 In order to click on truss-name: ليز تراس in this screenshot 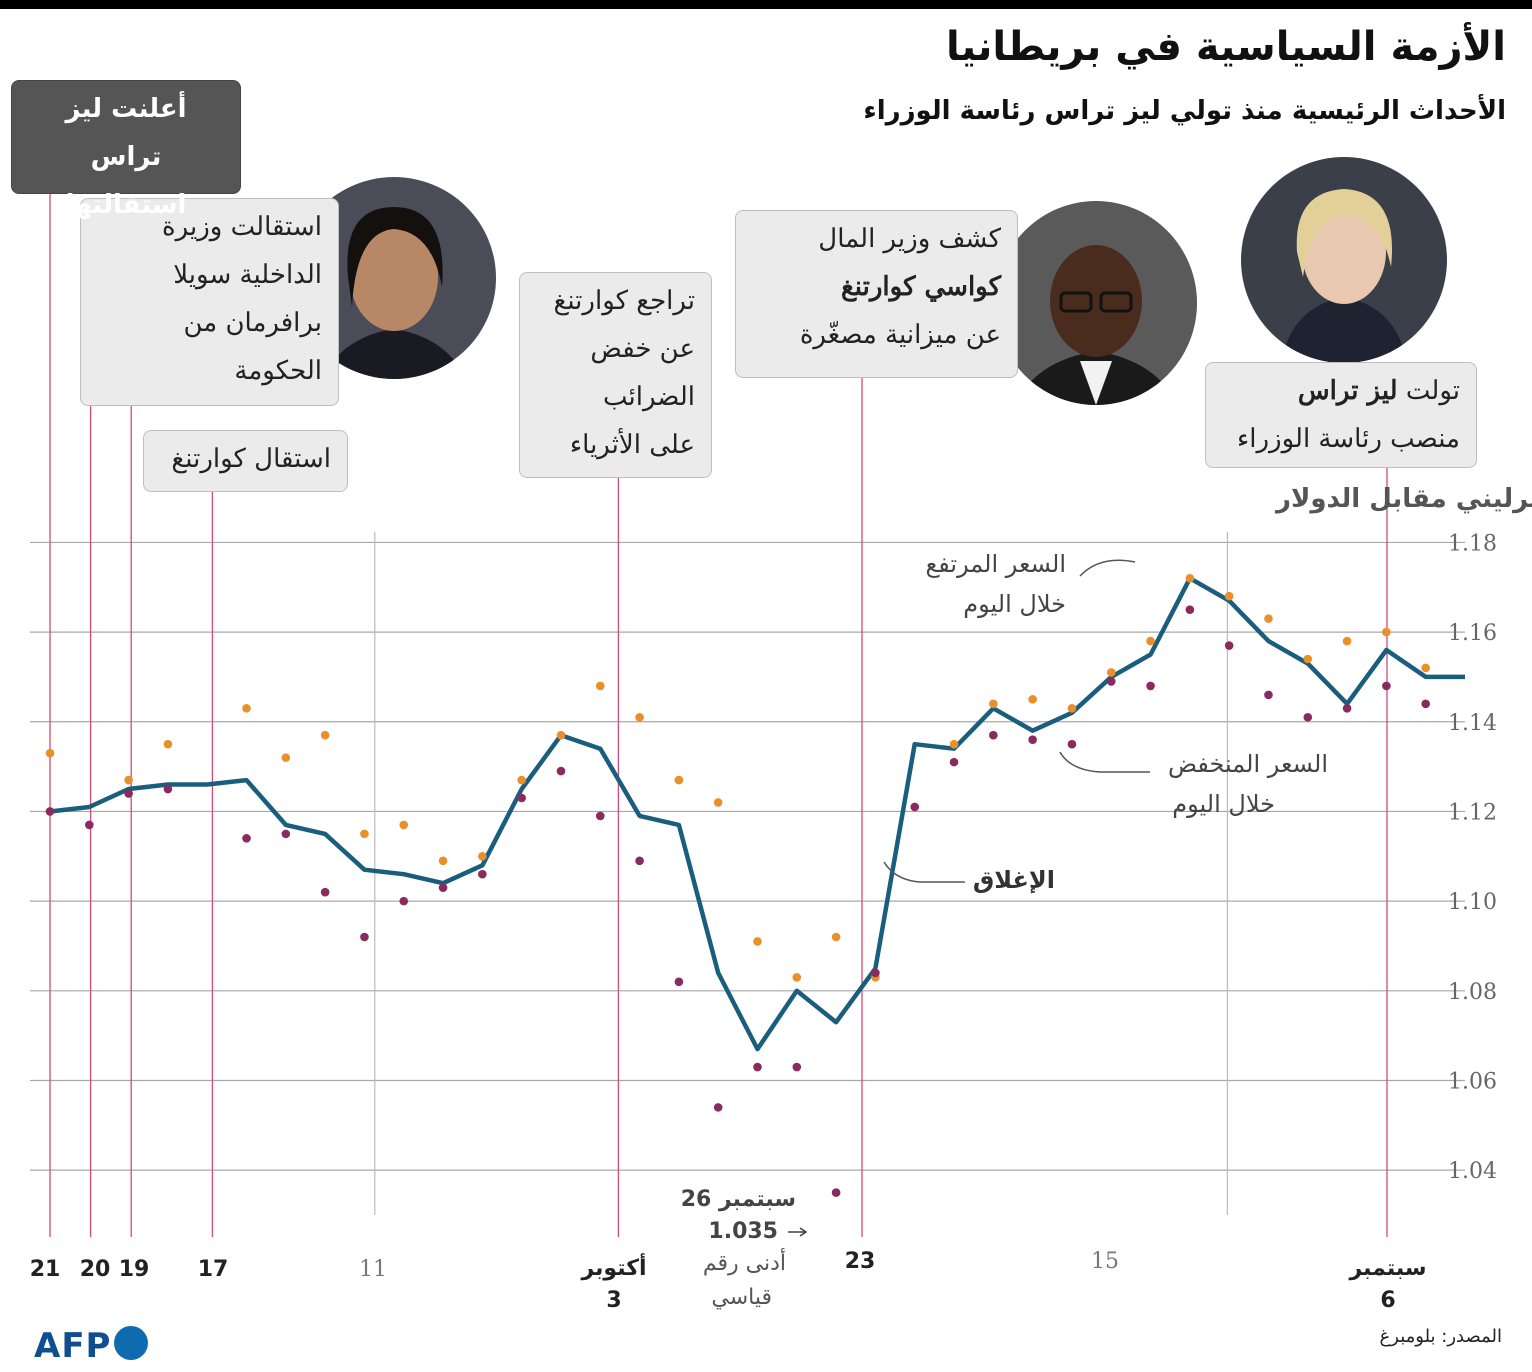, I will do `click(1347, 391)`.